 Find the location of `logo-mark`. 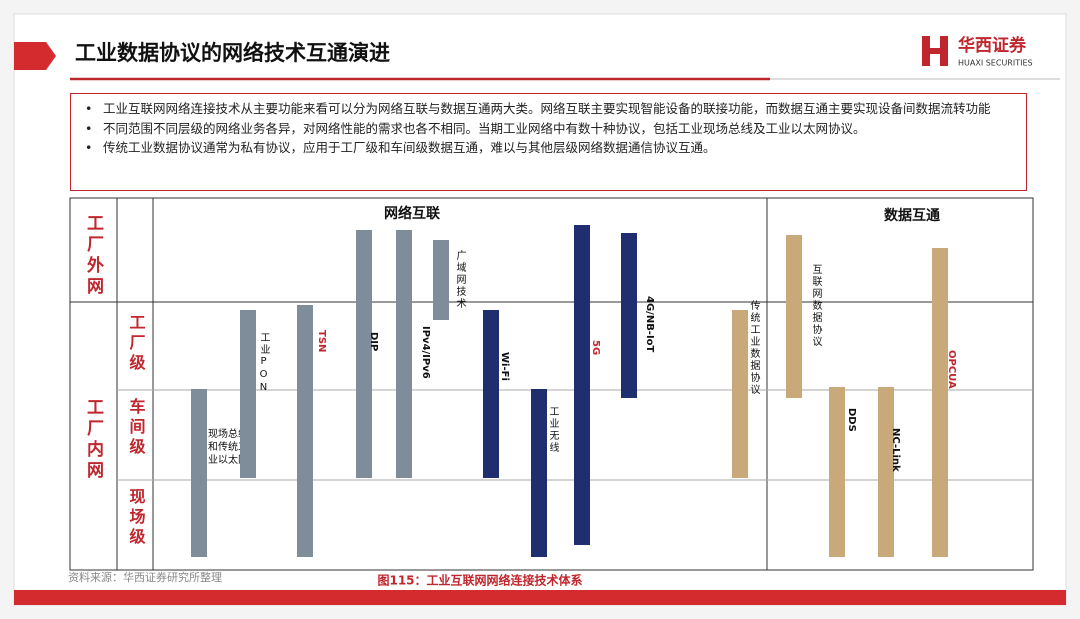

logo-mark is located at coordinates (935, 51).